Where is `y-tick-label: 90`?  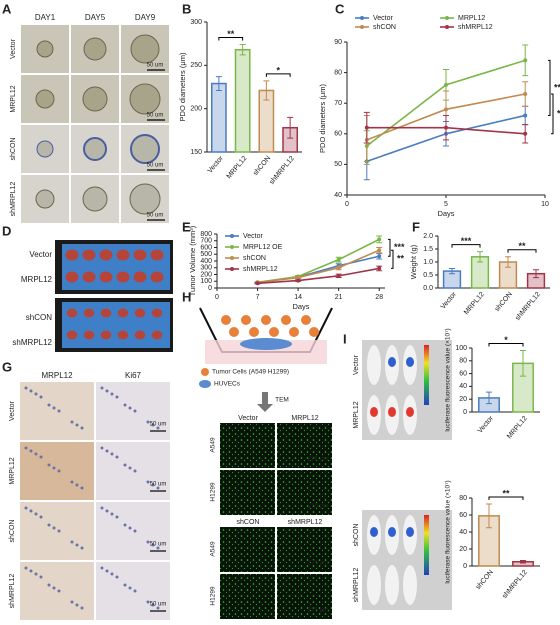 y-tick-label: 90 is located at coordinates (338, 42).